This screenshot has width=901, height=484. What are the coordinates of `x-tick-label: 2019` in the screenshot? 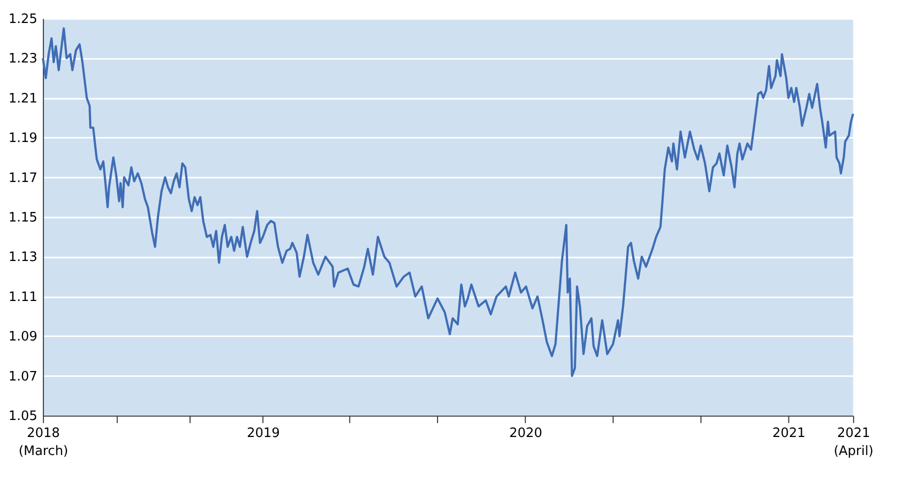 It's located at (263, 434).